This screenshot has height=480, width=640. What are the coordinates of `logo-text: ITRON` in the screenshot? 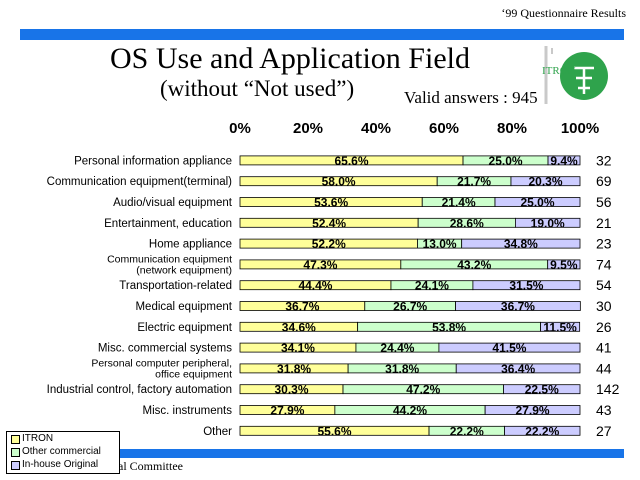 It's located at (559, 71).